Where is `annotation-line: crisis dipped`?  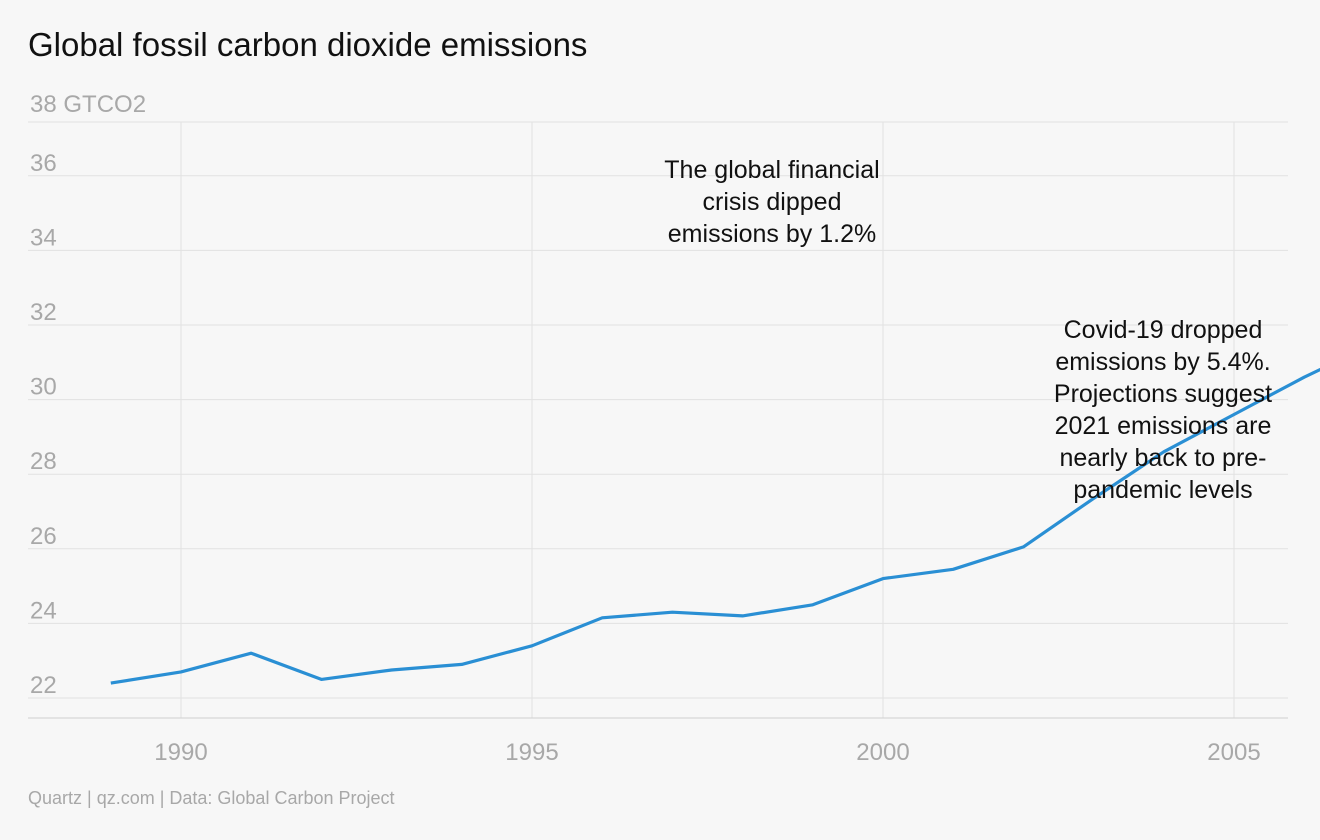 annotation-line: crisis dipped is located at coordinates (772, 202).